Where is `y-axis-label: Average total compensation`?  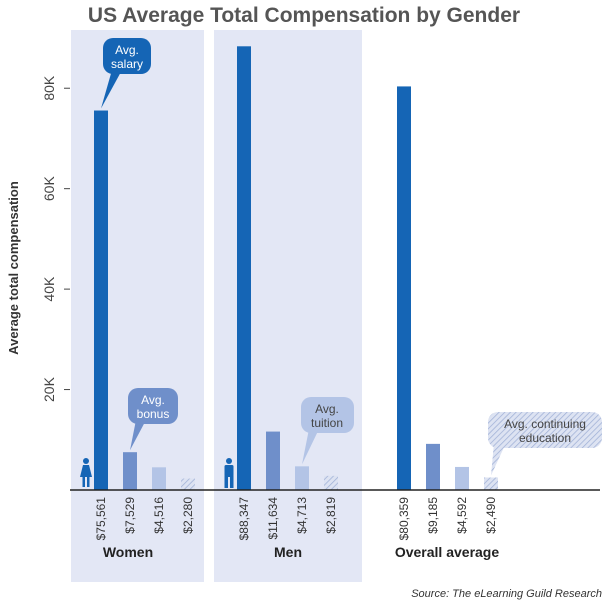 y-axis-label: Average total compensation is located at coordinates (13, 268).